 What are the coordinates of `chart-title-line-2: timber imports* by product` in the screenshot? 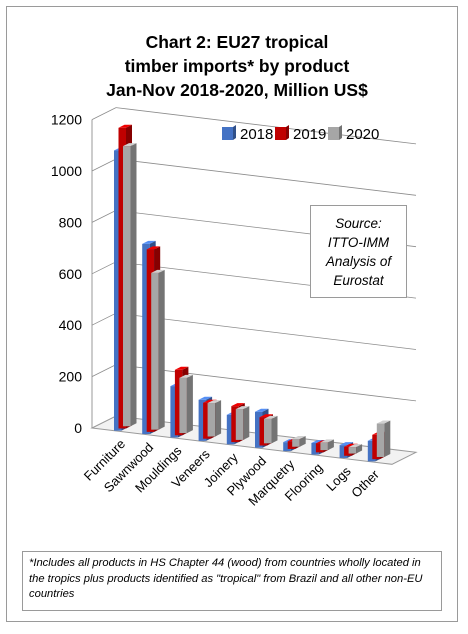 It's located at (237, 66).